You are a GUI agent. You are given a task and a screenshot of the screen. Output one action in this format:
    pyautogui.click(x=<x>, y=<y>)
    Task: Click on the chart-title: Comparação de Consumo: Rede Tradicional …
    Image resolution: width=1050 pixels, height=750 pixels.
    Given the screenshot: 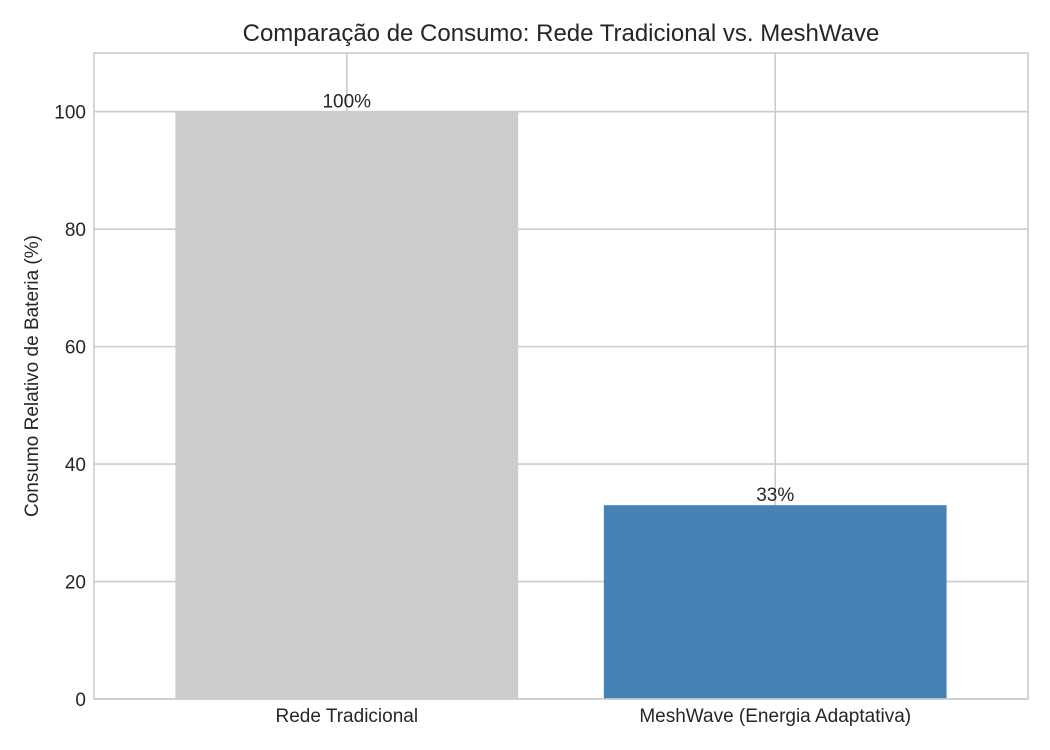 What is the action you would take?
    pyautogui.click(x=561, y=33)
    